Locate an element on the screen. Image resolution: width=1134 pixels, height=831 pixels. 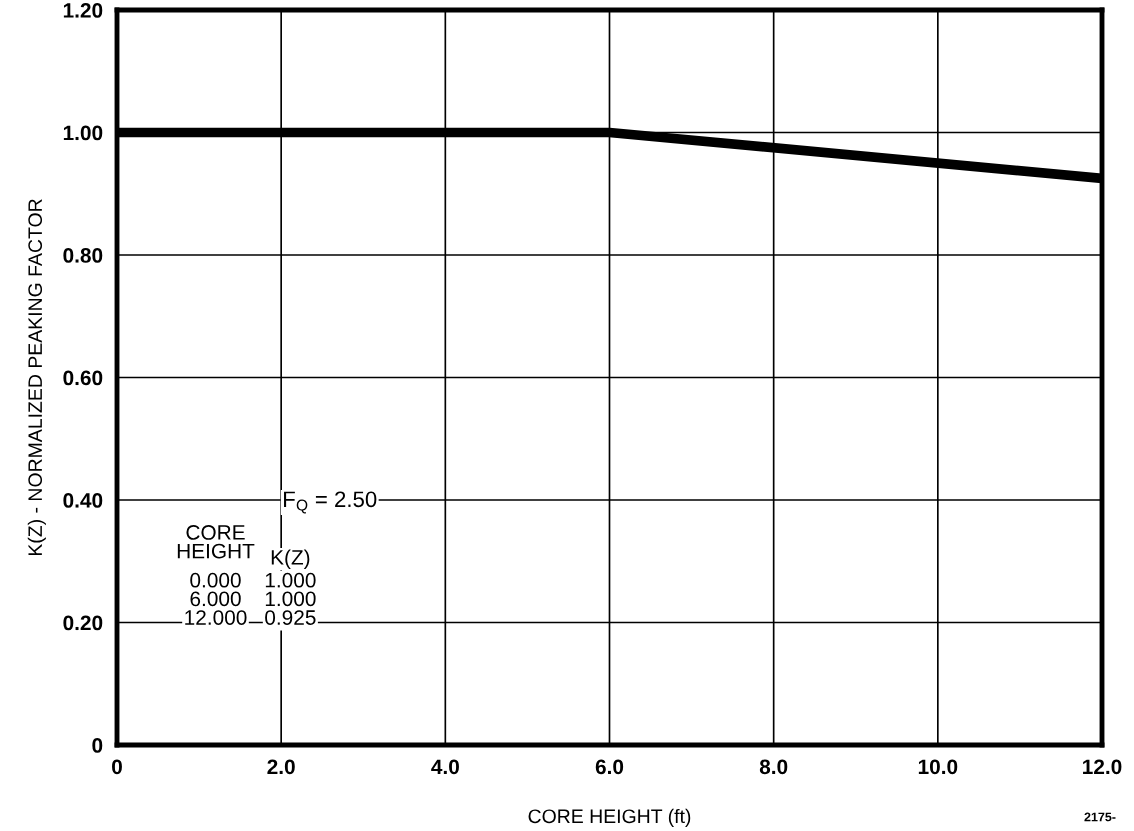
x-tick-label: 0 is located at coordinates (117, 767).